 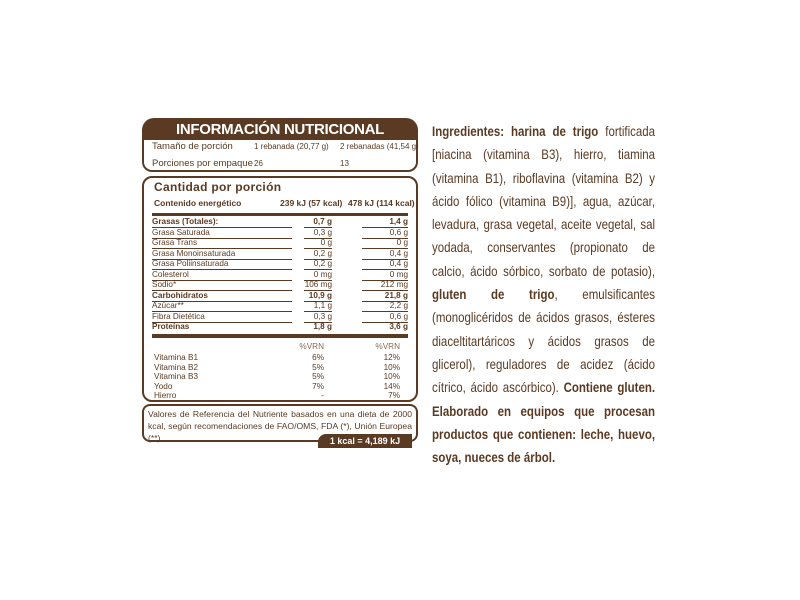 What do you see at coordinates (279, 377) in the screenshot?
I see `vitamin-row: Vitamina B3 5% 10%` at bounding box center [279, 377].